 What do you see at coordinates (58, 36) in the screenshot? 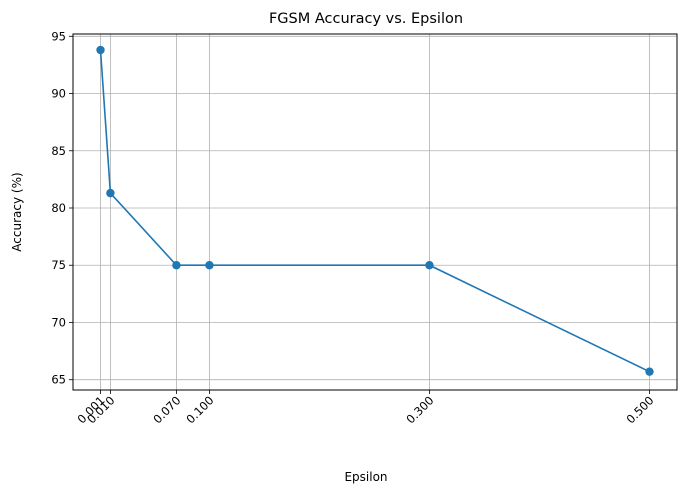
I see `y-tick-label: 95` at bounding box center [58, 36].